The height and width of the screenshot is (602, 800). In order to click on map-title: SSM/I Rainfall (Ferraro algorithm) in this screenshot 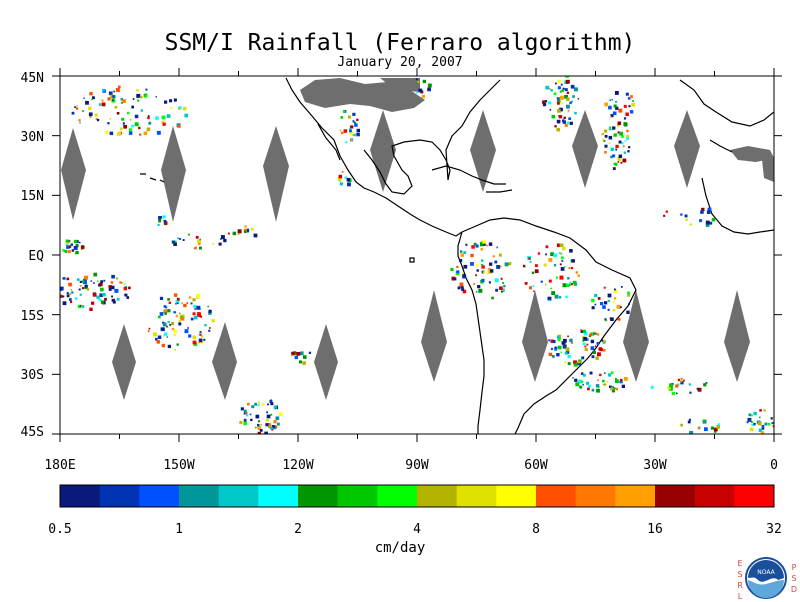, I will do `click(400, 43)`.